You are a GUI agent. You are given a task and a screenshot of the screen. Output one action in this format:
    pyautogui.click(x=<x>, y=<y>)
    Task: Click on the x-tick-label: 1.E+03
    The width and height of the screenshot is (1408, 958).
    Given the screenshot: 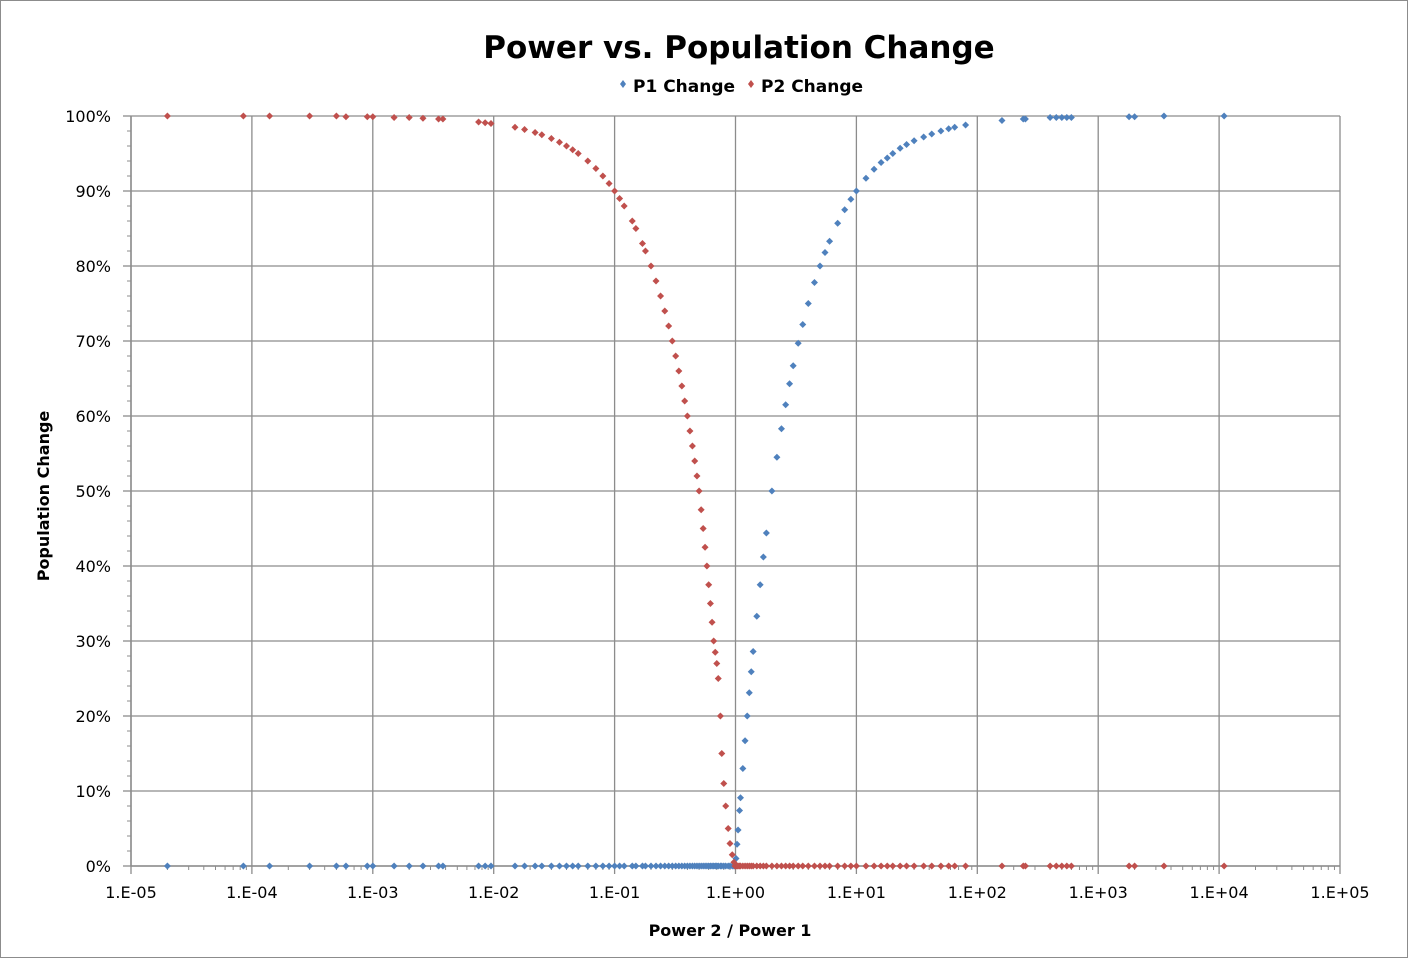 What is the action you would take?
    pyautogui.click(x=1098, y=892)
    